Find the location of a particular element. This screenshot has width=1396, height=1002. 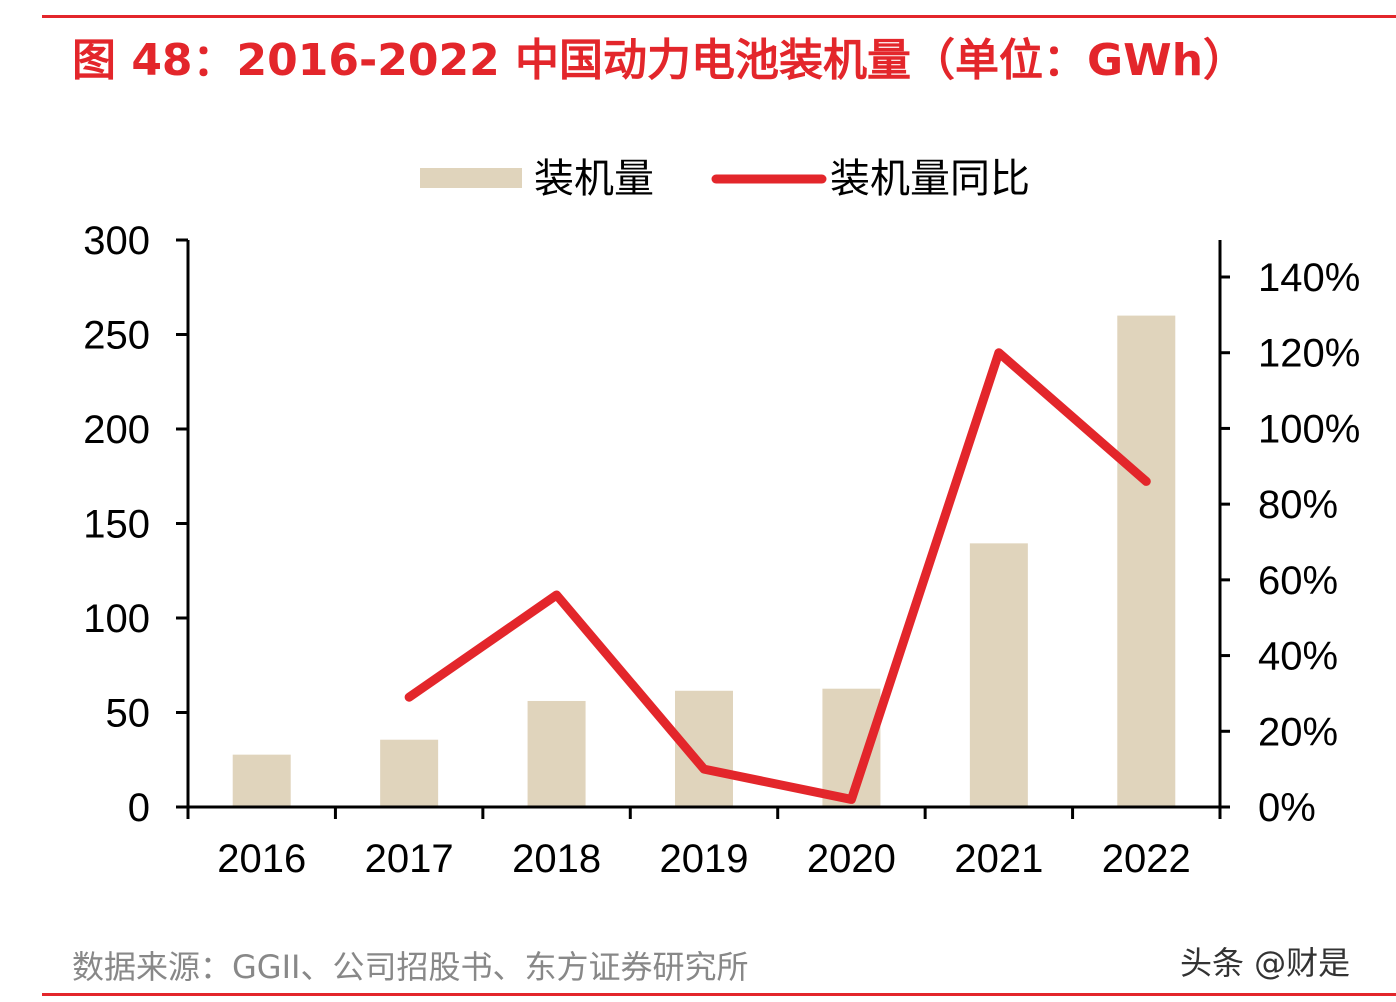

right-tick-label: 120% is located at coordinates (1309, 354).